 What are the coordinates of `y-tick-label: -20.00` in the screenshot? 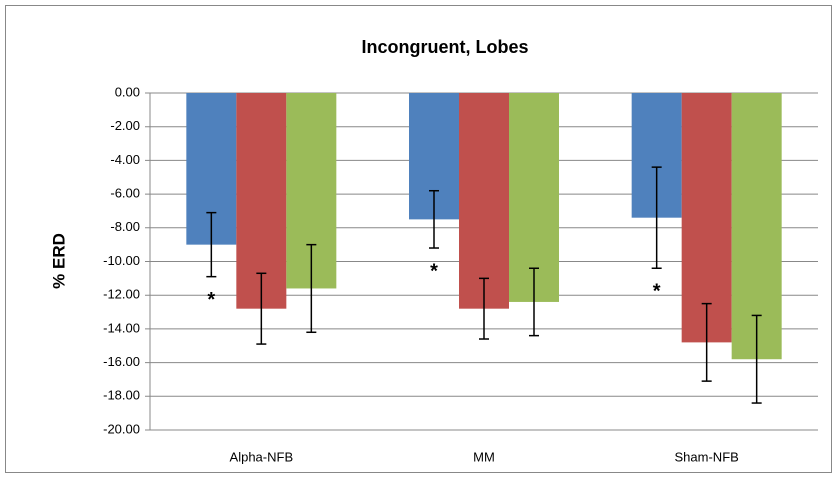 It's located at (121, 428).